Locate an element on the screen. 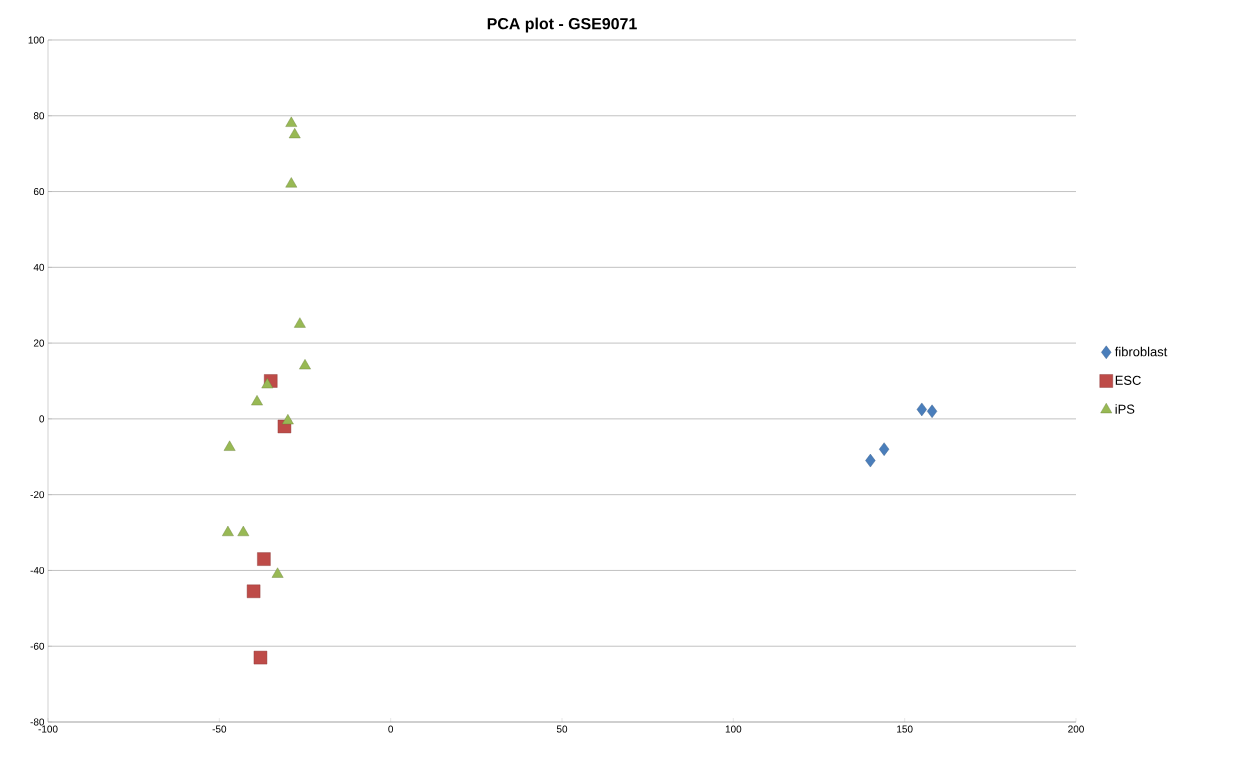 The image size is (1237, 765). legend-label: fibroblast is located at coordinates (1141, 351).